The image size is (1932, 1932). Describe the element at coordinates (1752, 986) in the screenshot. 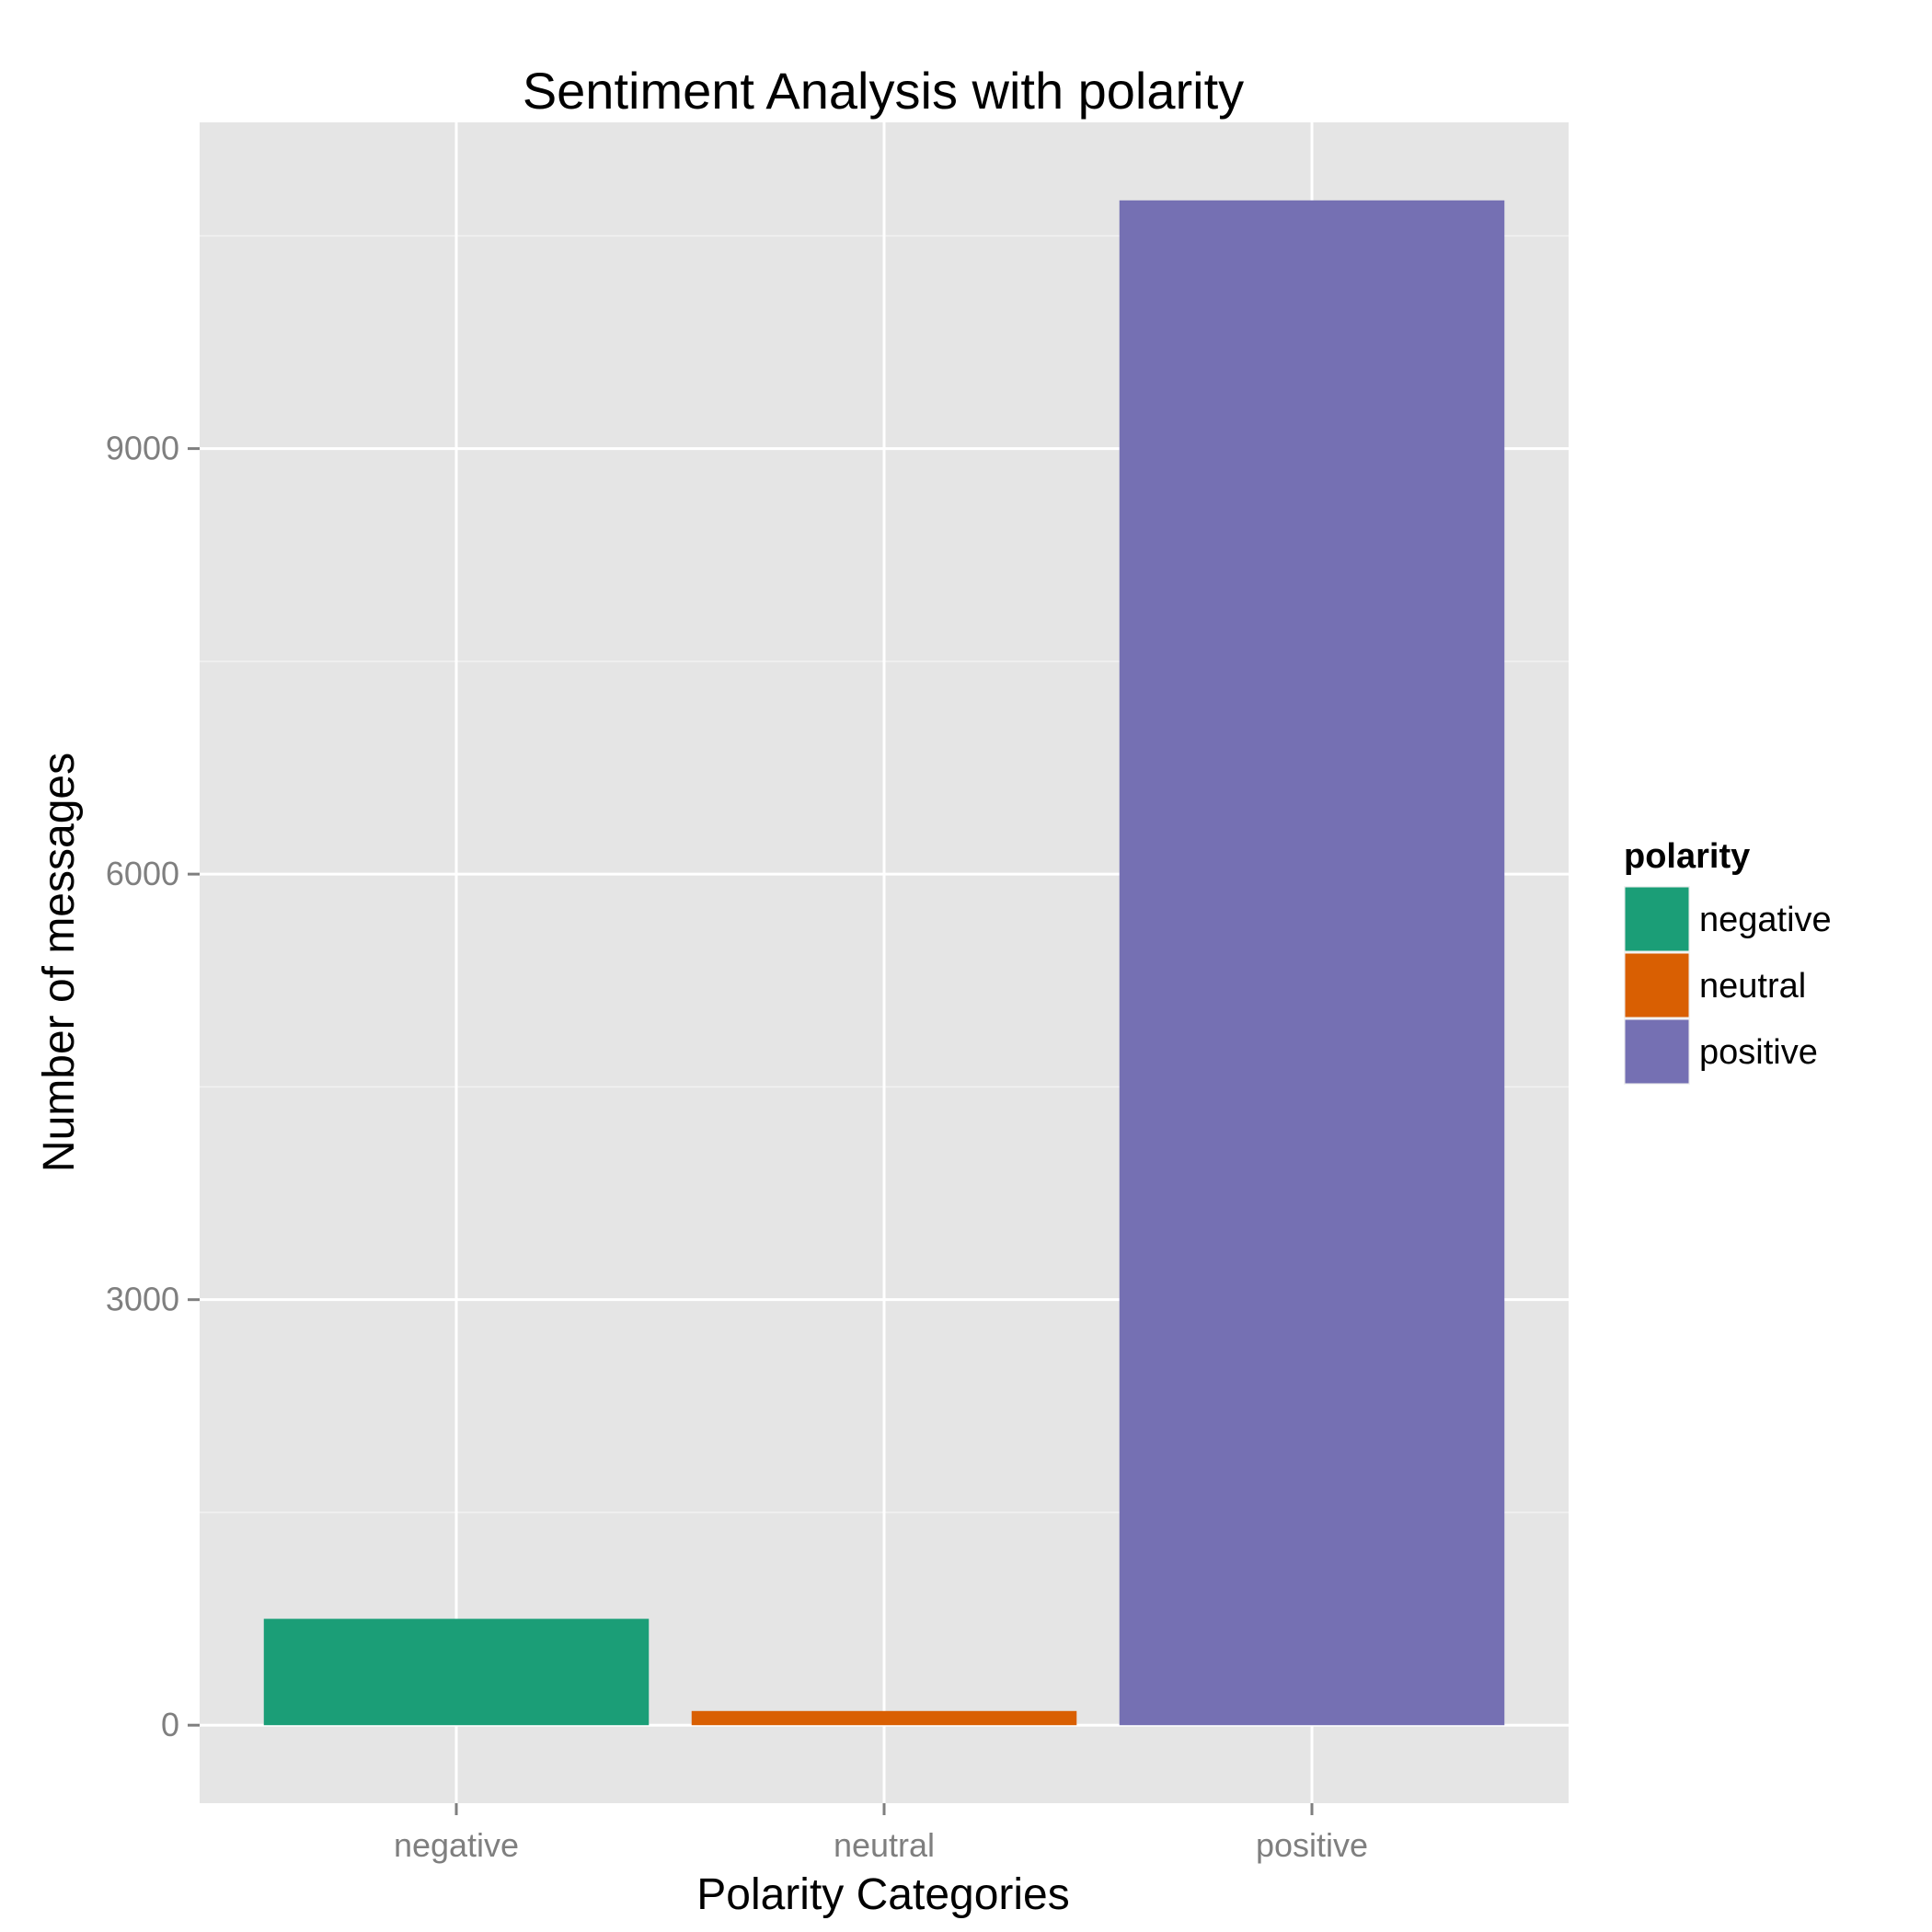

I see `legend-label-neutral: neutral` at that location.